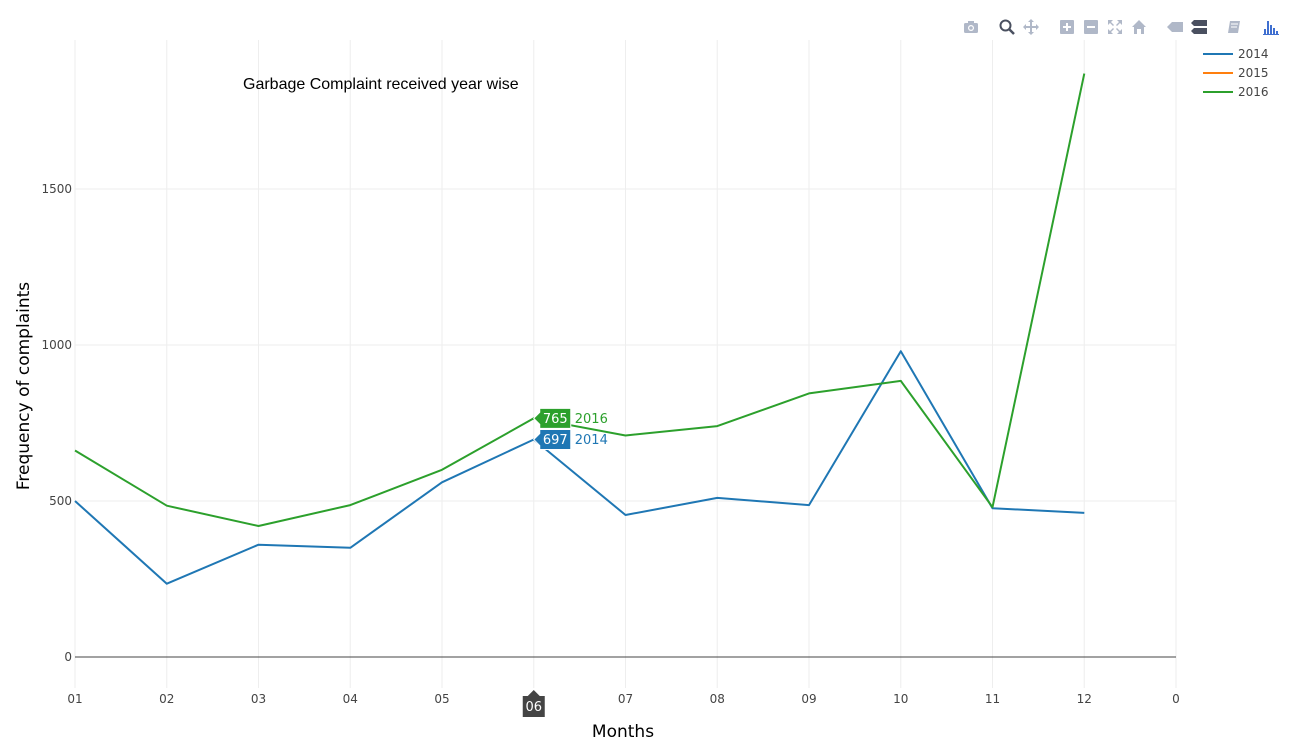  I want to click on y-tick-label: 1000, so click(56, 345).